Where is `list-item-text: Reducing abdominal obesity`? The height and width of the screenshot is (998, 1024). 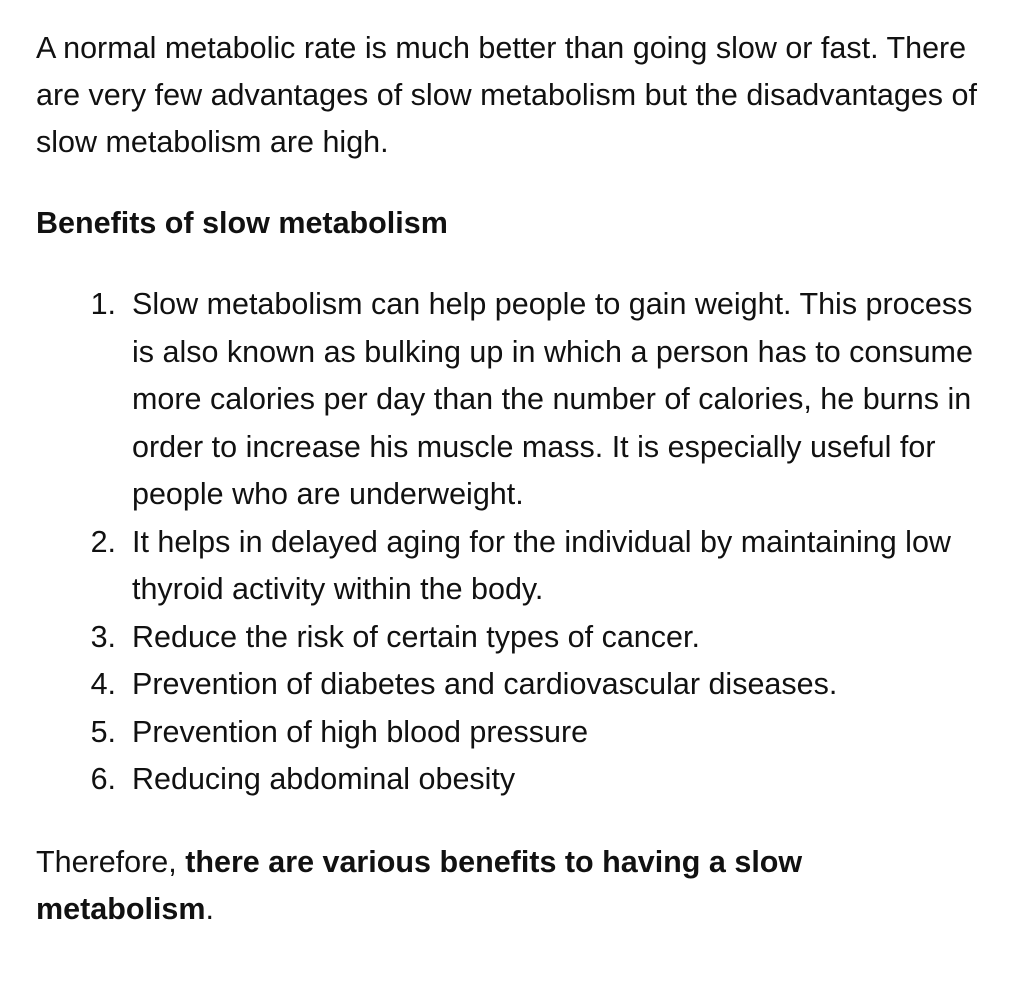
list-item-text: Reducing abdominal obesity is located at coordinates (324, 779).